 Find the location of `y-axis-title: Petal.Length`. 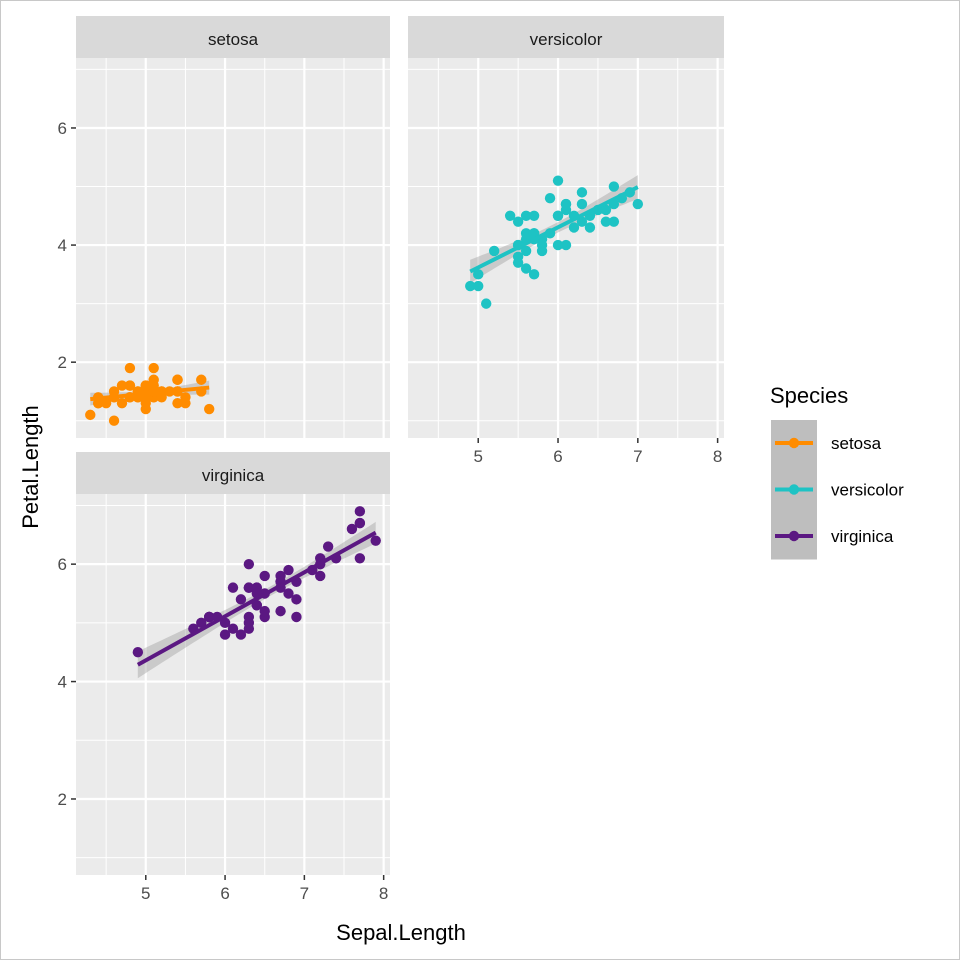

y-axis-title: Petal.Length is located at coordinates (30, 467).